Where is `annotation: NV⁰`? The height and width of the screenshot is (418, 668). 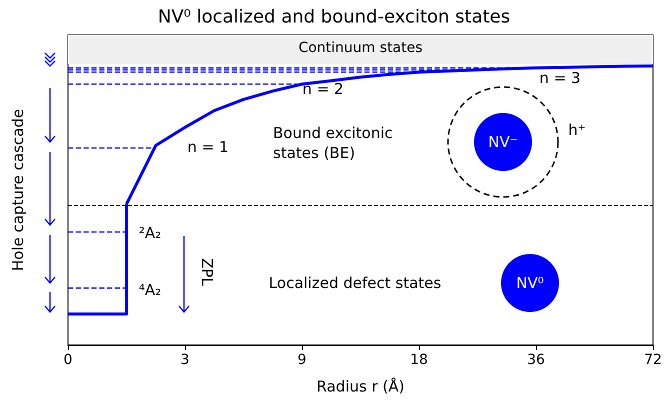
annotation: NV⁰ is located at coordinates (530, 283).